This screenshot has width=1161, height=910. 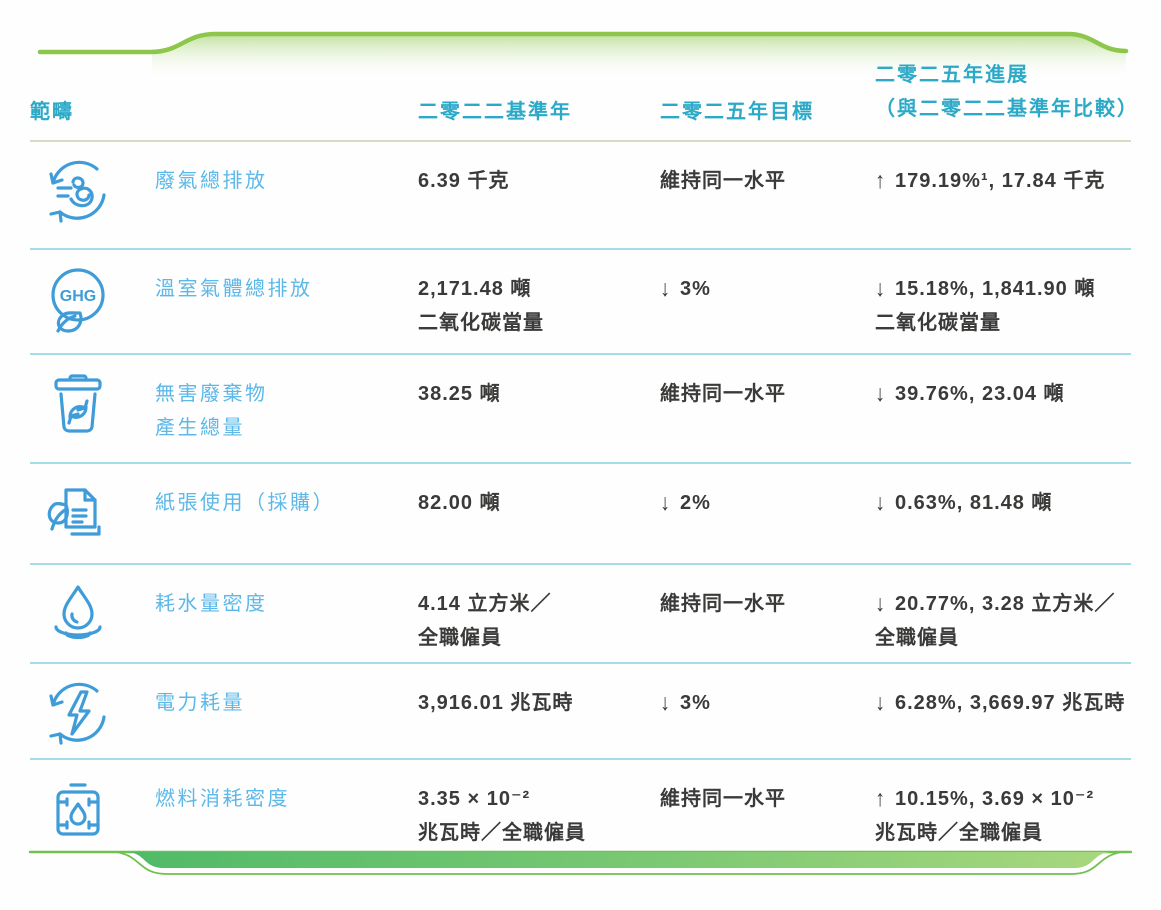 What do you see at coordinates (211, 181) in the screenshot?
I see `metric-label: 廢氣總排放` at bounding box center [211, 181].